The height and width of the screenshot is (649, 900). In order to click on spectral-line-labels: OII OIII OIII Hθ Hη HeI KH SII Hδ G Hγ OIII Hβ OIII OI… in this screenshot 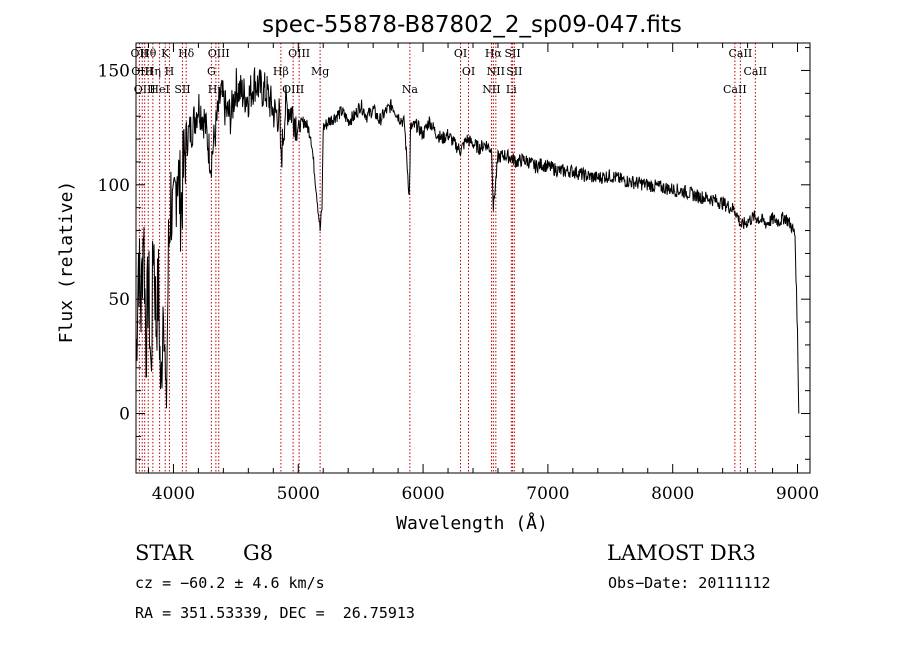, I will do `click(449, 71)`.